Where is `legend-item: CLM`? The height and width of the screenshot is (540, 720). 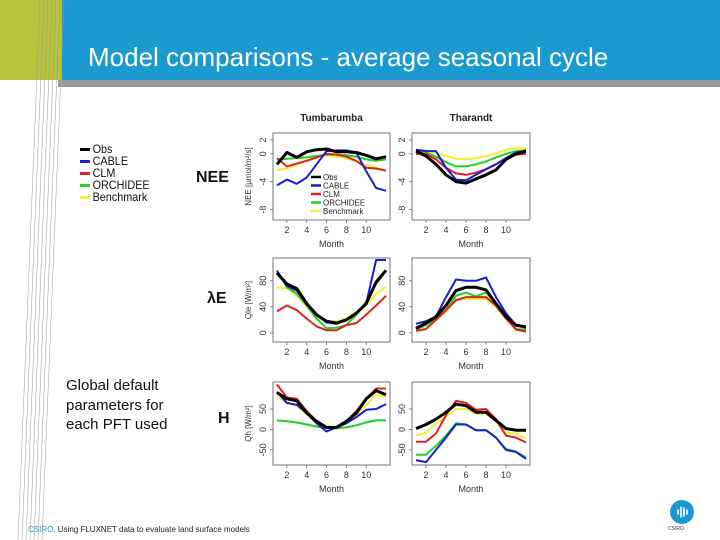 legend-item: CLM is located at coordinates (115, 173).